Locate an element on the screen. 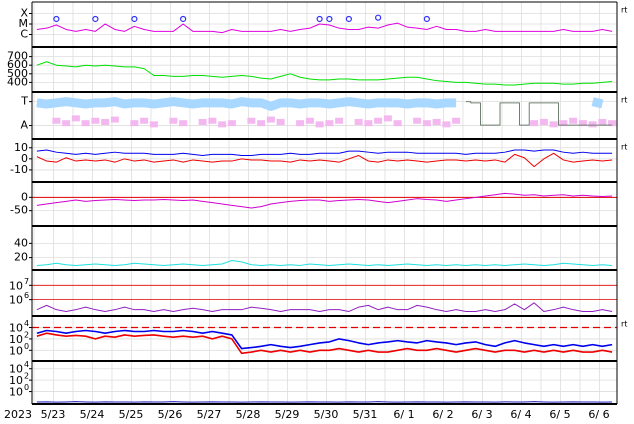  x-tick-label: 5/31 is located at coordinates (365, 414).